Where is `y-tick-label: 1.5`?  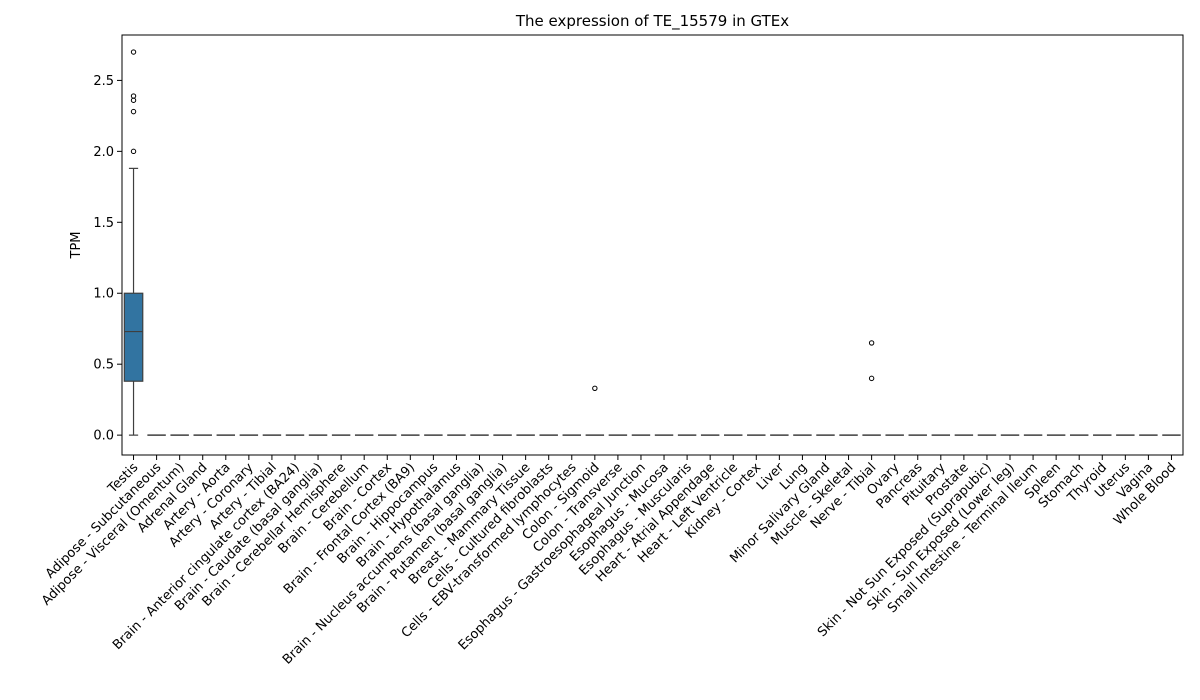
y-tick-label: 1.5 is located at coordinates (103, 223).